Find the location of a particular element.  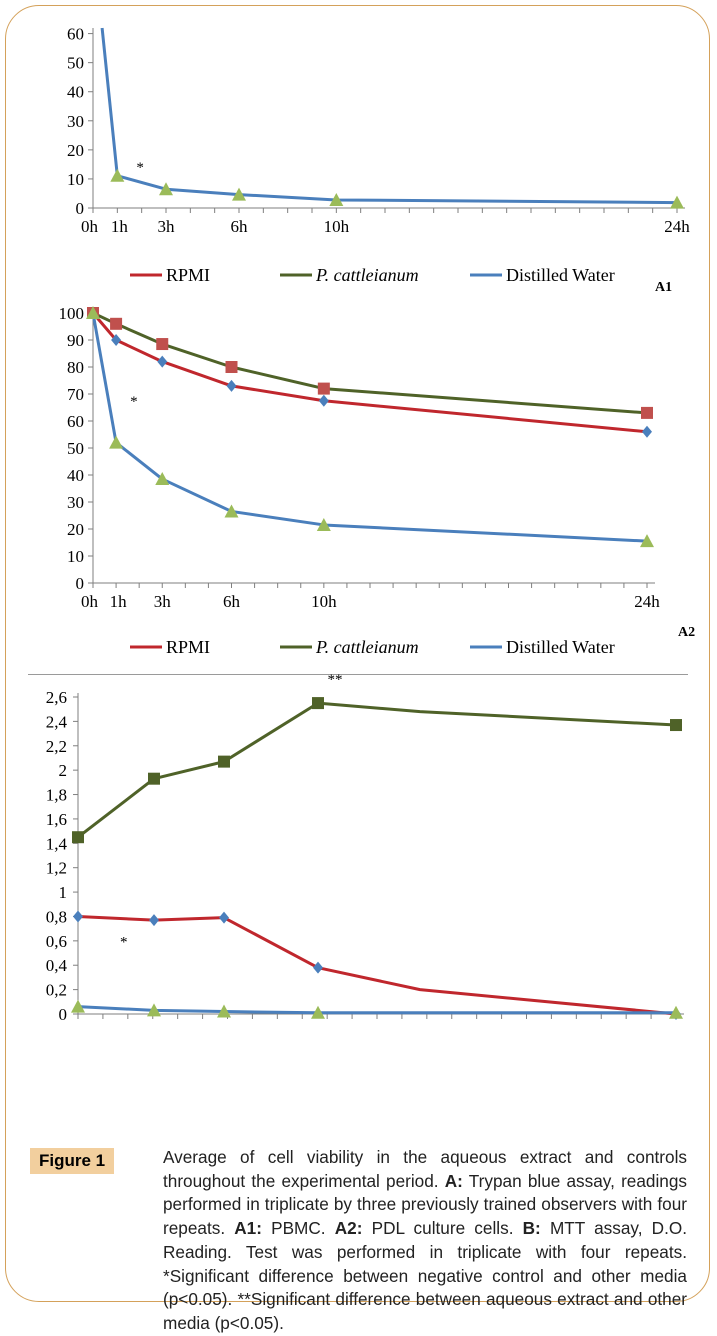

y-tick-label: 1,8 is located at coordinates (56, 795).